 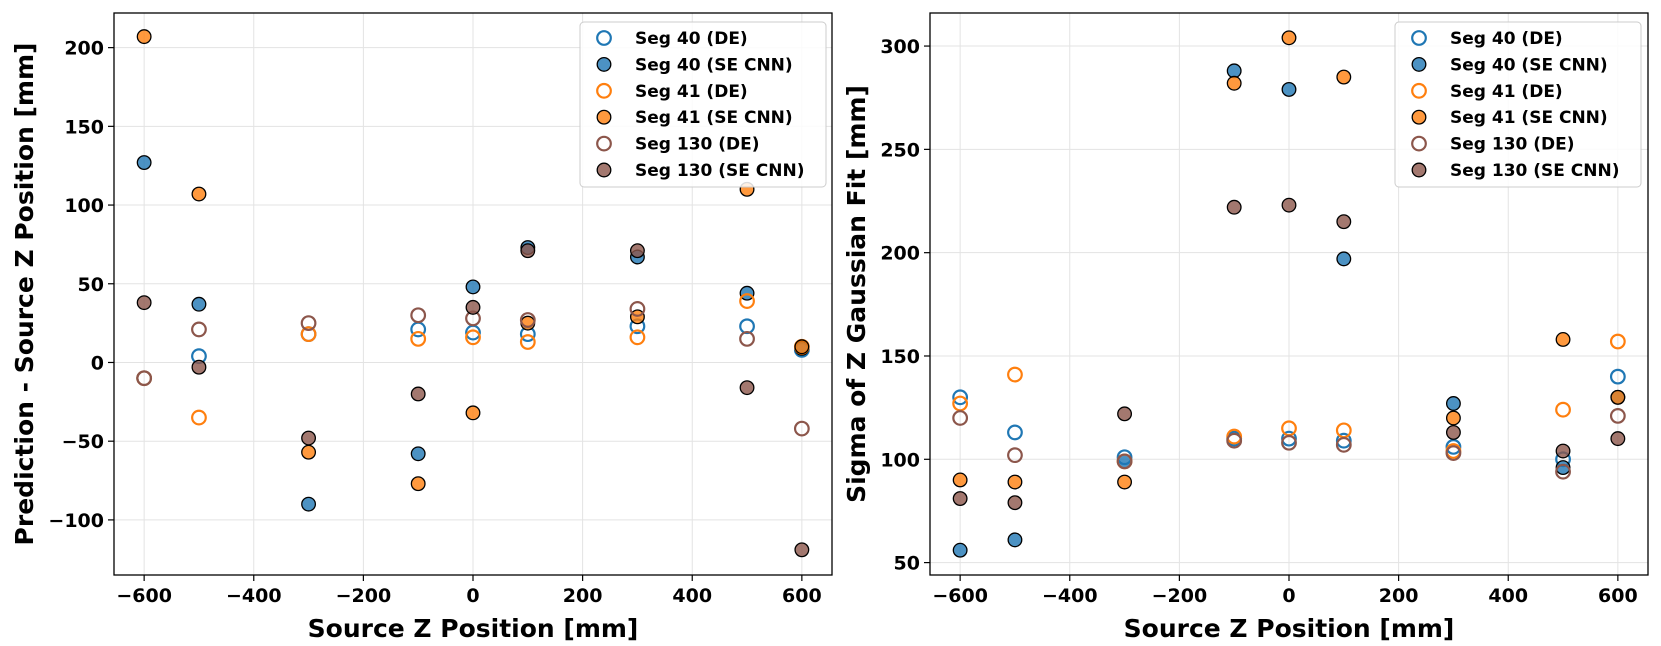 I want to click on x-tick-label: 0, so click(x=472, y=596).